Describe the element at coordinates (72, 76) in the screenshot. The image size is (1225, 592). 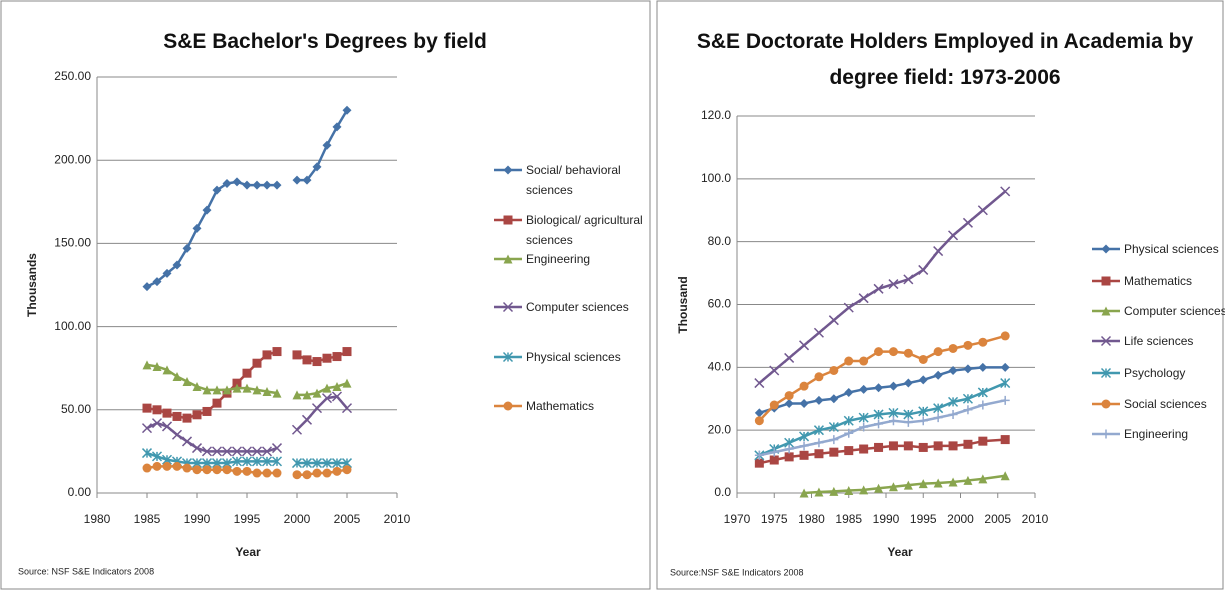
I see `y-tick-label: 250.00` at that location.